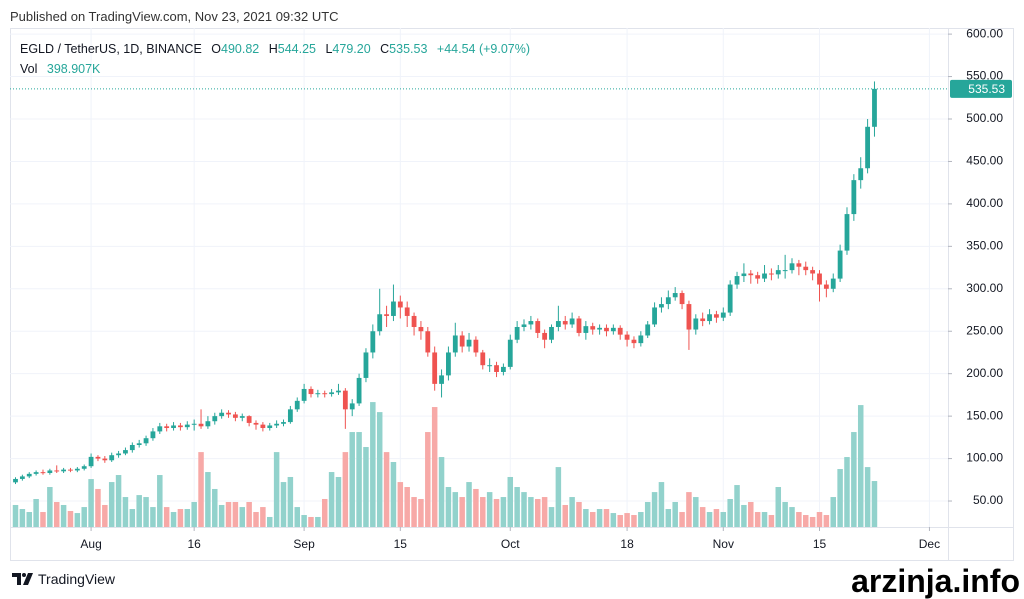 Image resolution: width=1024 pixels, height=599 pixels. Describe the element at coordinates (984, 458) in the screenshot. I see `y-tick-label: 100.00` at that location.